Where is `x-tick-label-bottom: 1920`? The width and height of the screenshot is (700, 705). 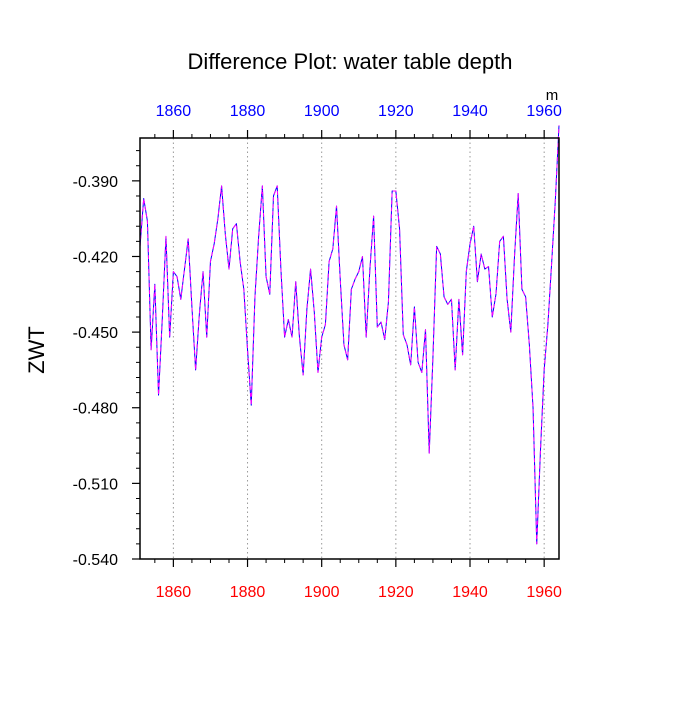 x-tick-label-bottom: 1920 is located at coordinates (396, 592).